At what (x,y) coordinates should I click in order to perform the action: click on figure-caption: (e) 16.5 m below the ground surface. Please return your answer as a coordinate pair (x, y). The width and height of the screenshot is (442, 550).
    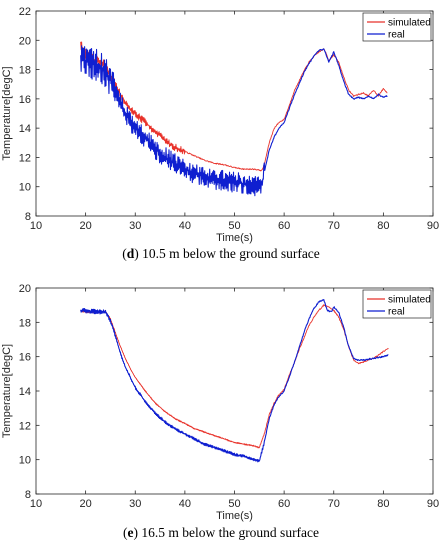
    Looking at the image, I should click on (221, 532).